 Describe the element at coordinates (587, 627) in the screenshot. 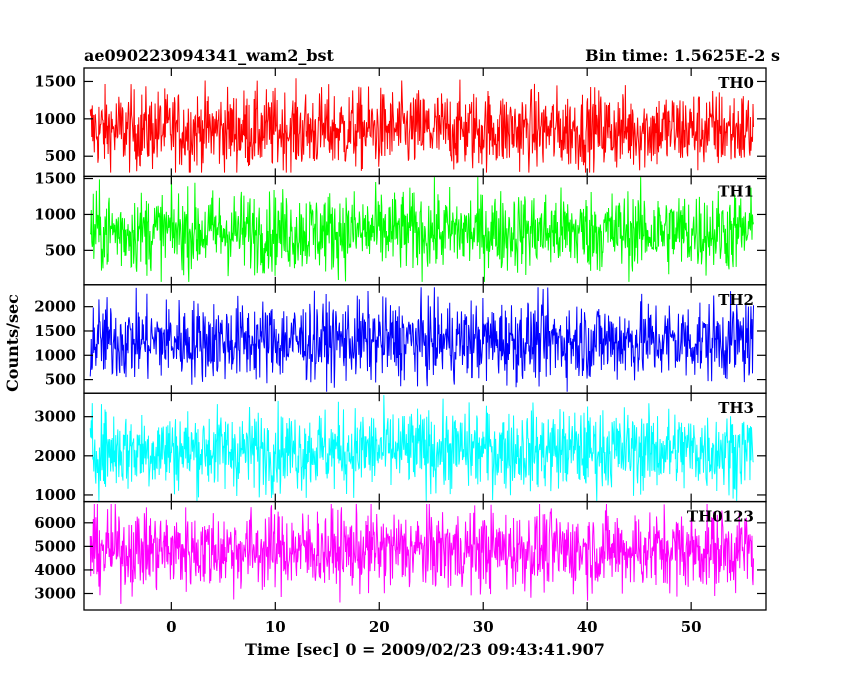

I see `x-tick-label: 40` at that location.